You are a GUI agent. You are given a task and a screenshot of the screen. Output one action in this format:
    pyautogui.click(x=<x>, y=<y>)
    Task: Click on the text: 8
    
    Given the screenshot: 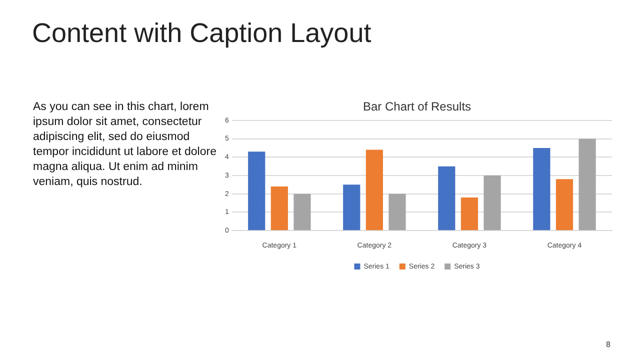 What is the action you would take?
    pyautogui.click(x=608, y=344)
    